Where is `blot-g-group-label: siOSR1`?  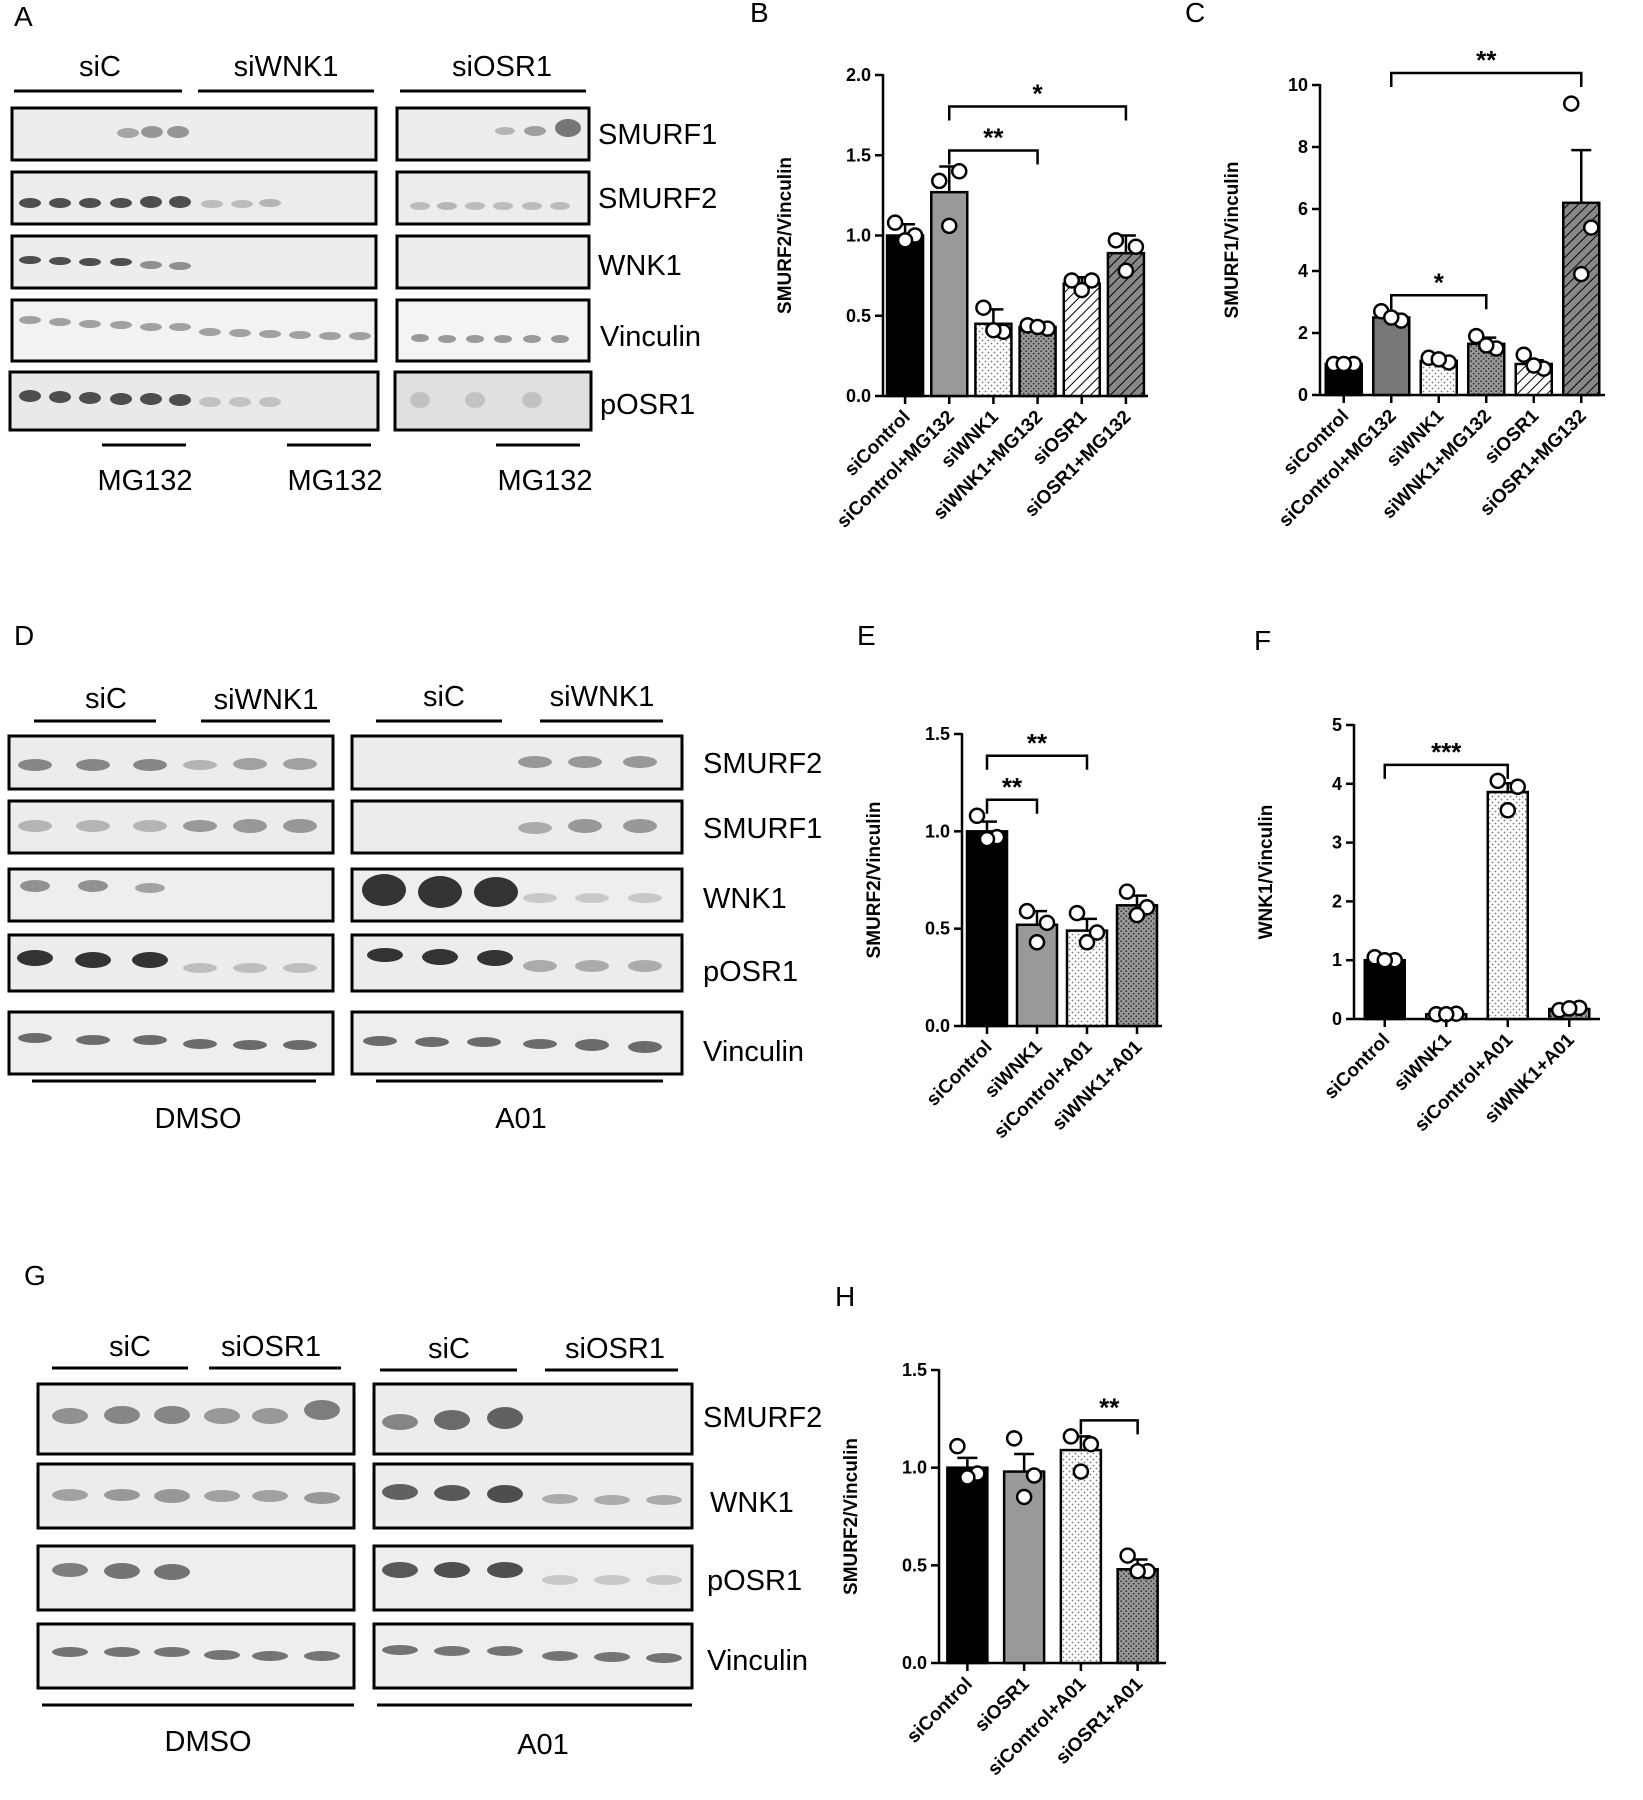 blot-g-group-label: siOSR1 is located at coordinates (271, 1347).